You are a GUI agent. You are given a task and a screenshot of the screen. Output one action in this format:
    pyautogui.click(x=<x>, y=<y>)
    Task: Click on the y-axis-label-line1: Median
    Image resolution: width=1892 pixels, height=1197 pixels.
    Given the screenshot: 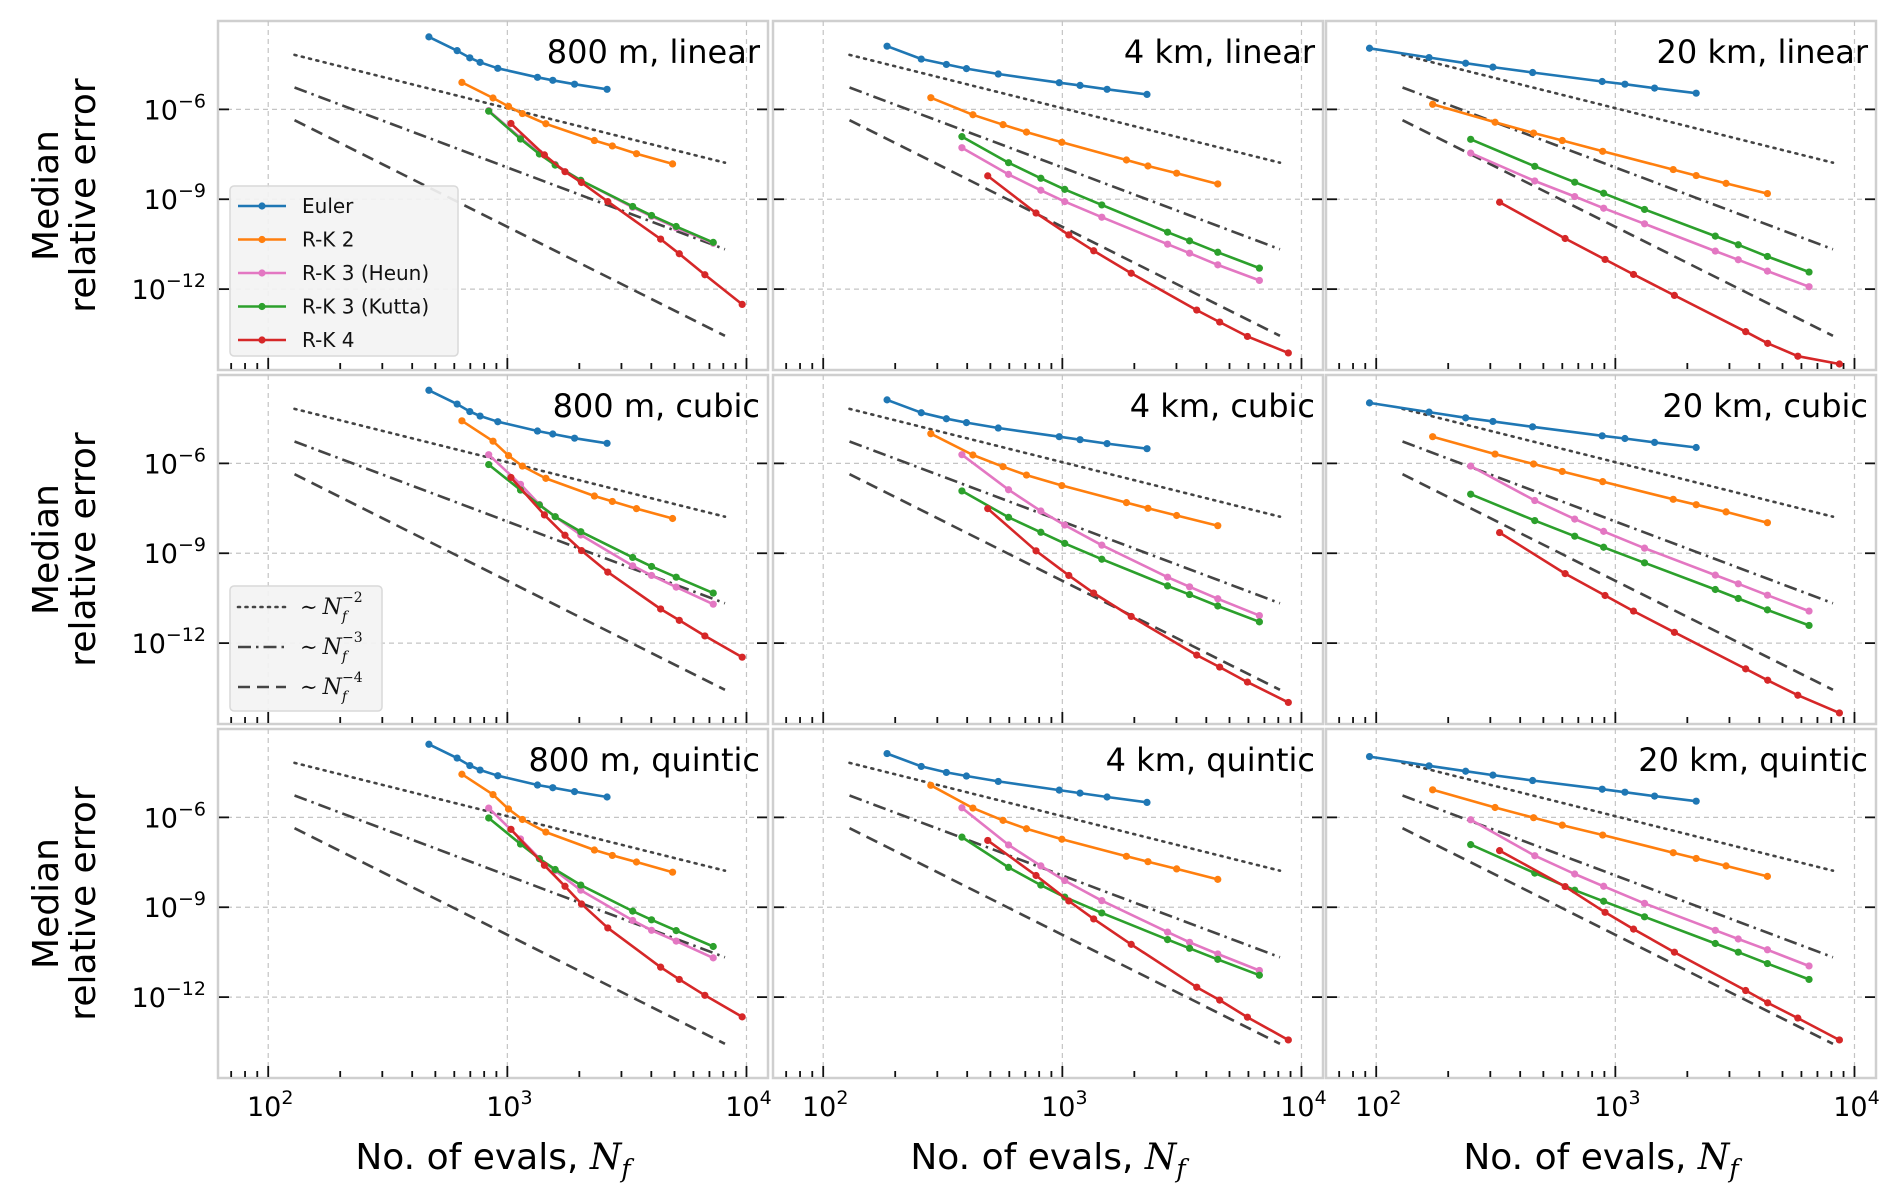 What is the action you would take?
    pyautogui.click(x=46, y=195)
    